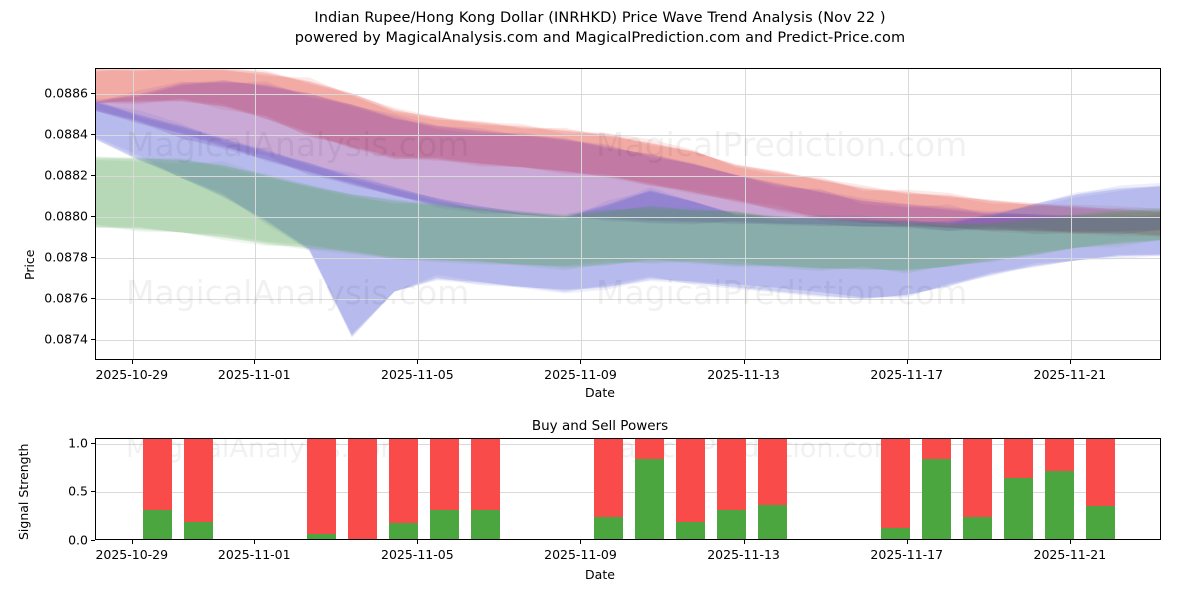 The height and width of the screenshot is (600, 1200). Describe the element at coordinates (600, 426) in the screenshot. I see `signal-chart-title: Buy and Sell Powers` at that location.